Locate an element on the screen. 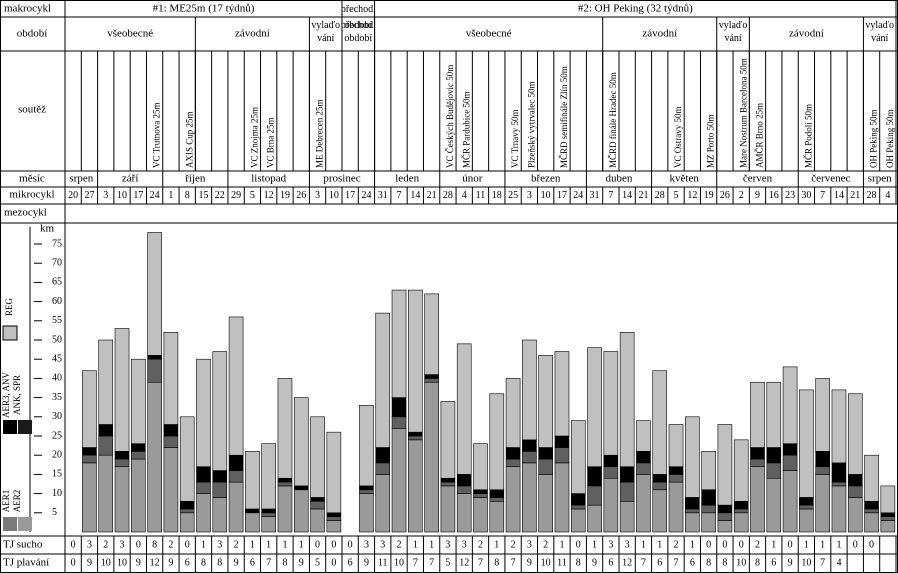  microcycle-cell: 19 is located at coordinates (285, 195).